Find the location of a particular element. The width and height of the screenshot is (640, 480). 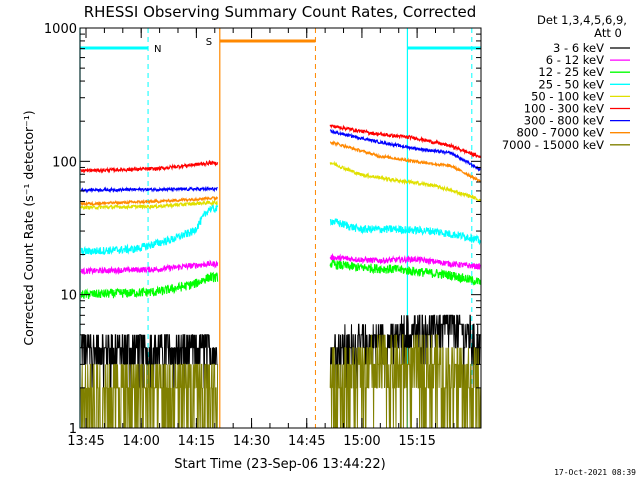

series-line-6-post is located at coordinates (405, 150).